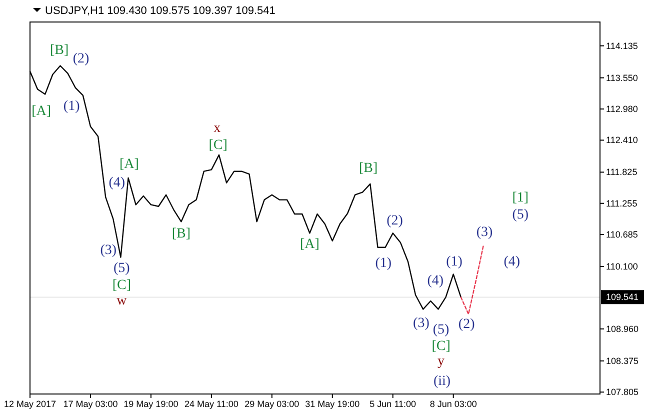 This screenshot has height=414, width=646. I want to click on y-tick-label: 112.410, so click(622, 140).